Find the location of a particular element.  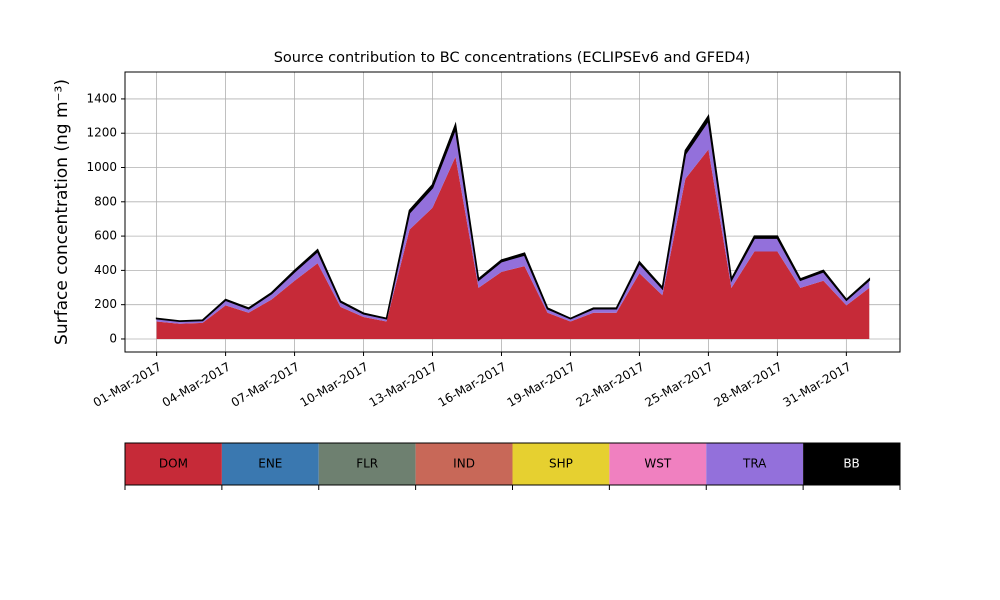

legend-frame is located at coordinates (512, 464).